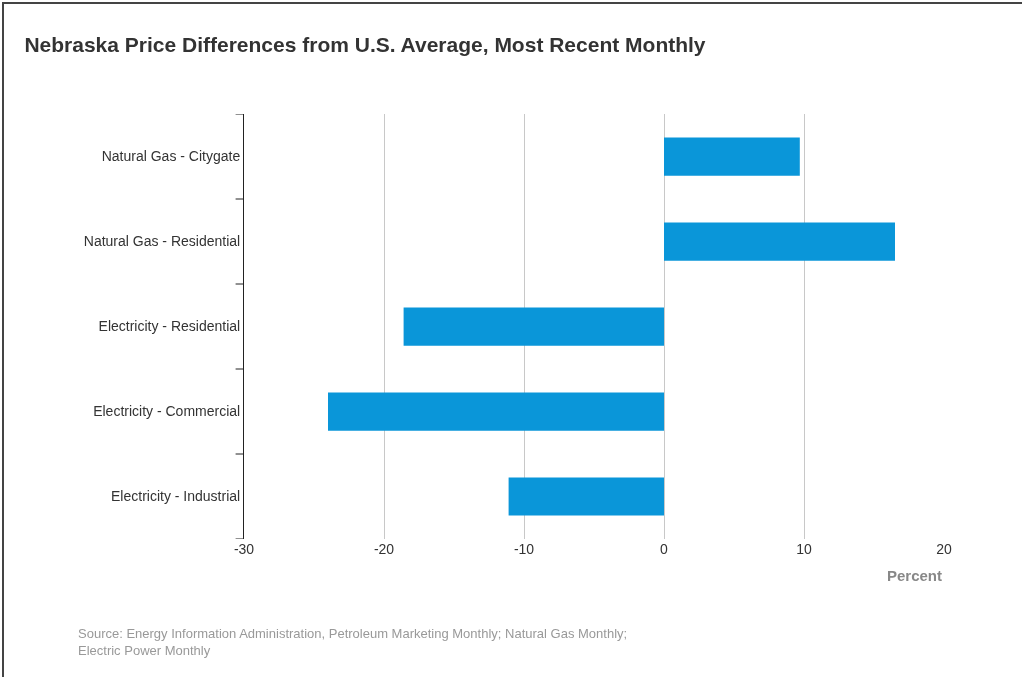  I want to click on chart-title: Nebraska Price Differences from U.S. Average, Most Recent Monthly, so click(365, 45).